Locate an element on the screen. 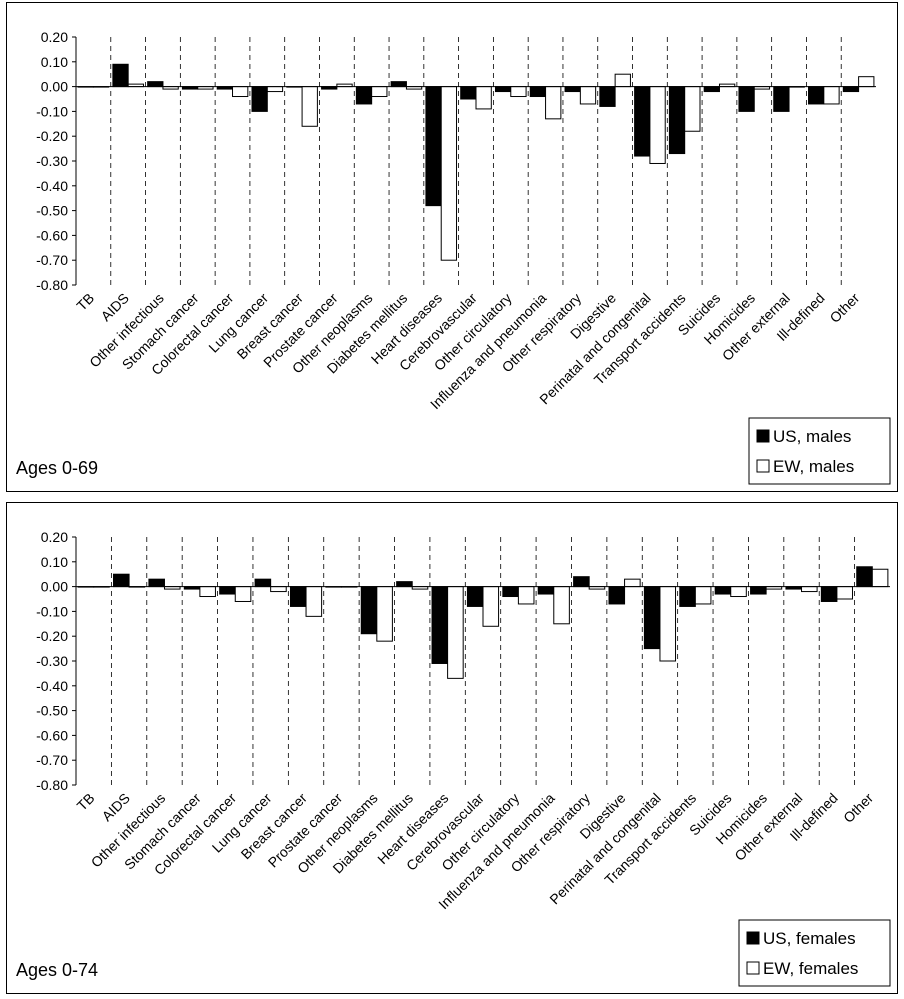 This screenshot has width=904, height=999. legend-label: EW, males is located at coordinates (813, 466).